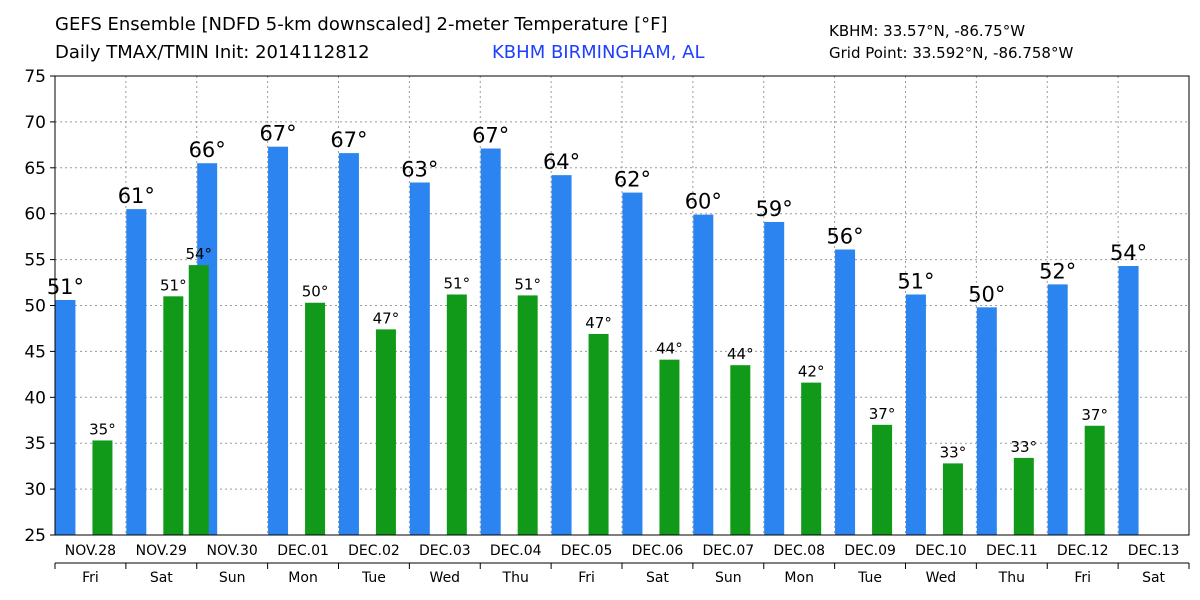  I want to click on date-label: DEC.01, so click(303, 551).